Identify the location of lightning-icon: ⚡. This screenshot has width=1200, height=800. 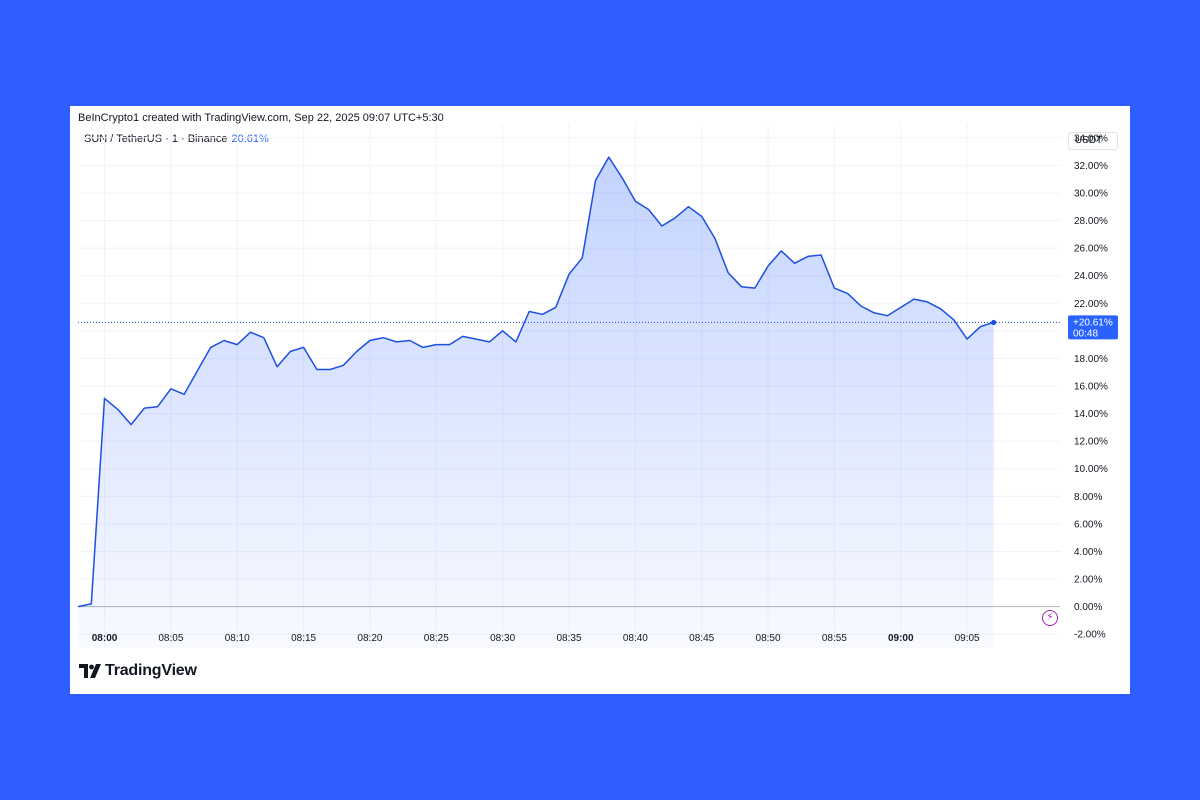
(1050, 618).